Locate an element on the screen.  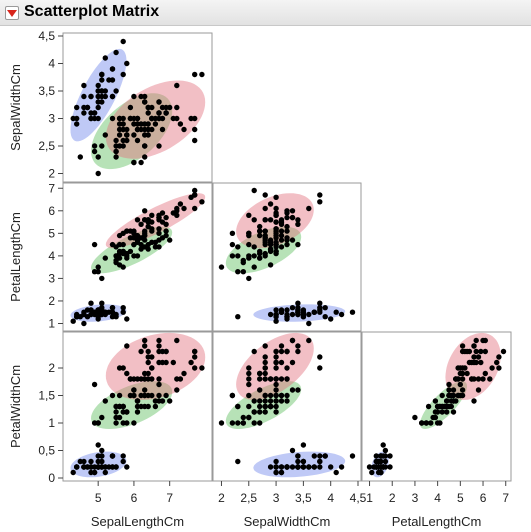
x-tick-label: 3 is located at coordinates (415, 498).